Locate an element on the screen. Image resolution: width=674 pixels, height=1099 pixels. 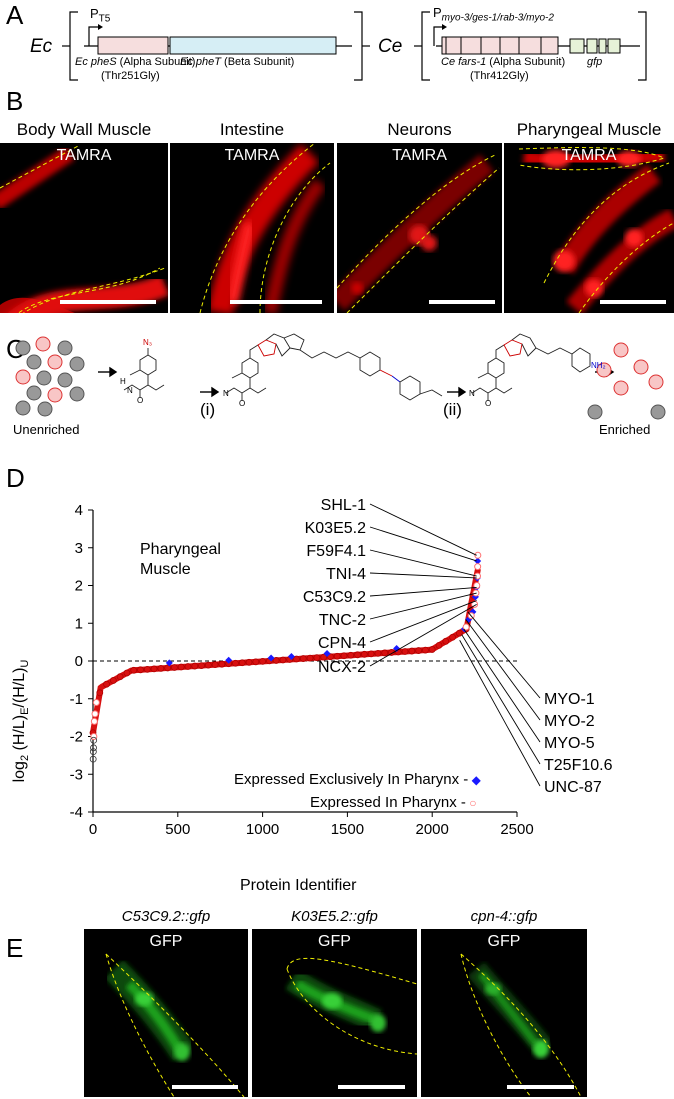
annotation-label-right: UNC-87 is located at coordinates (573, 787).